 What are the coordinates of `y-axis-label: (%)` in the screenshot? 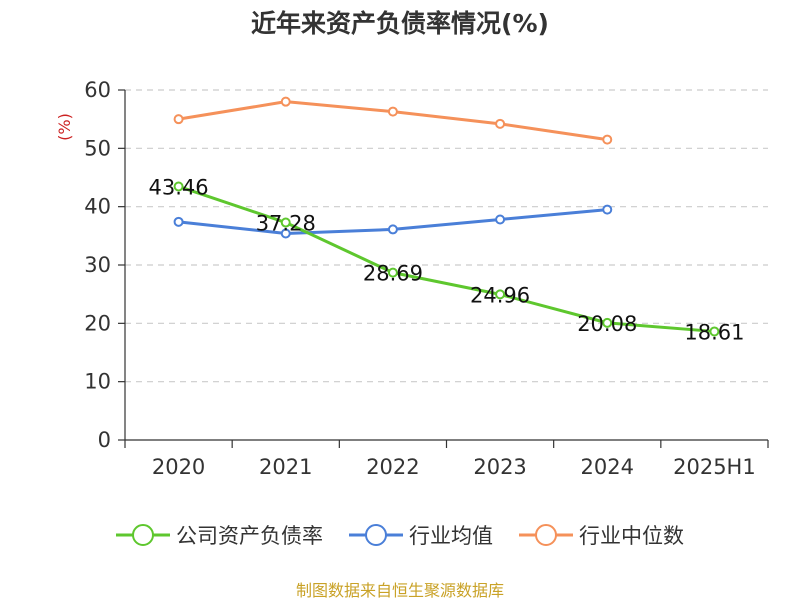 It's located at (64, 127).